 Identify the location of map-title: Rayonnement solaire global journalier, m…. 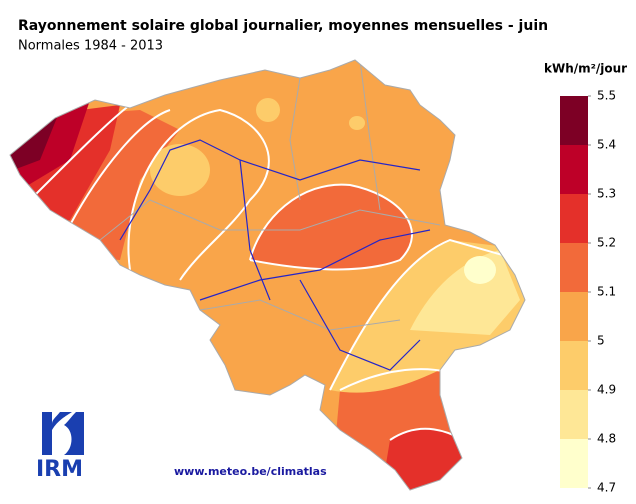
(283, 26).